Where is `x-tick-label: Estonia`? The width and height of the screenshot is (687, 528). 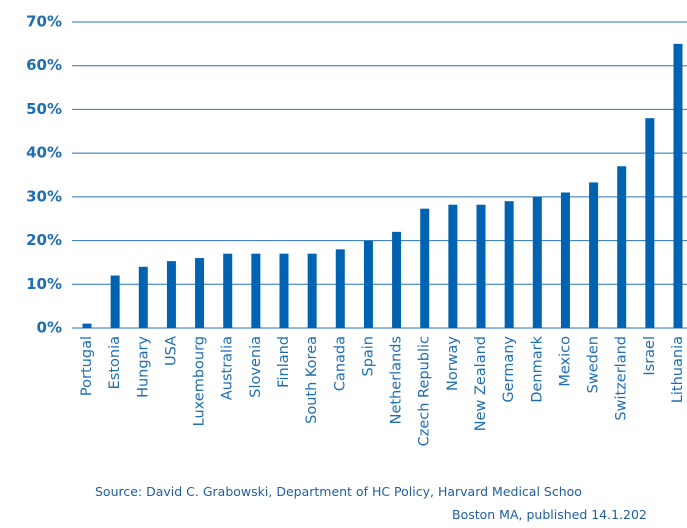
x-tick-label: Estonia is located at coordinates (115, 362).